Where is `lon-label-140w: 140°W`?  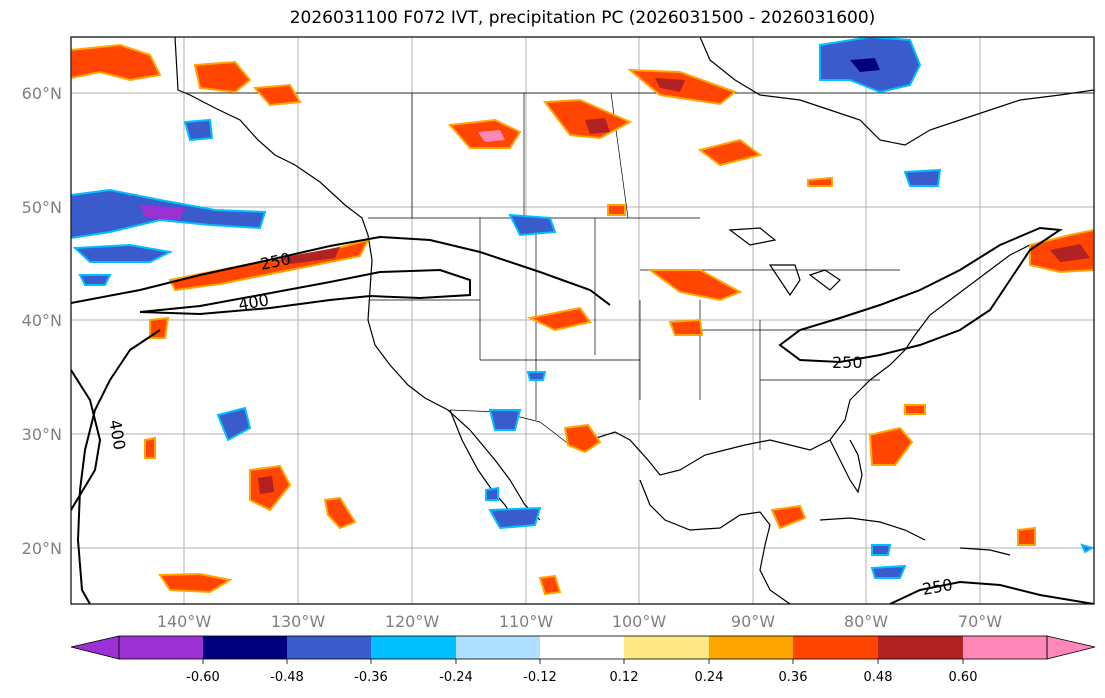 lon-label-140w: 140°W is located at coordinates (184, 621).